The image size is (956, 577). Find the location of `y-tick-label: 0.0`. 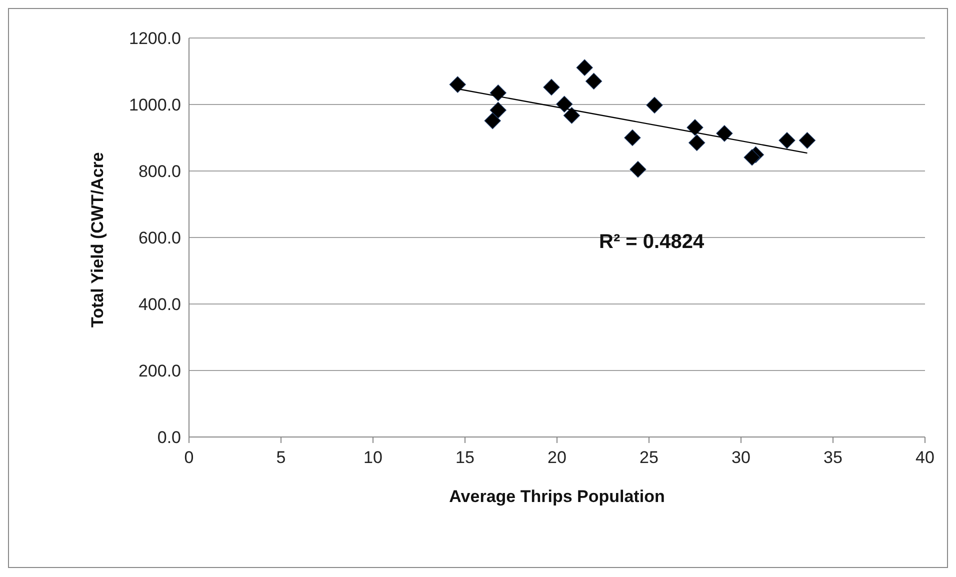

y-tick-label: 0.0 is located at coordinates (169, 438).